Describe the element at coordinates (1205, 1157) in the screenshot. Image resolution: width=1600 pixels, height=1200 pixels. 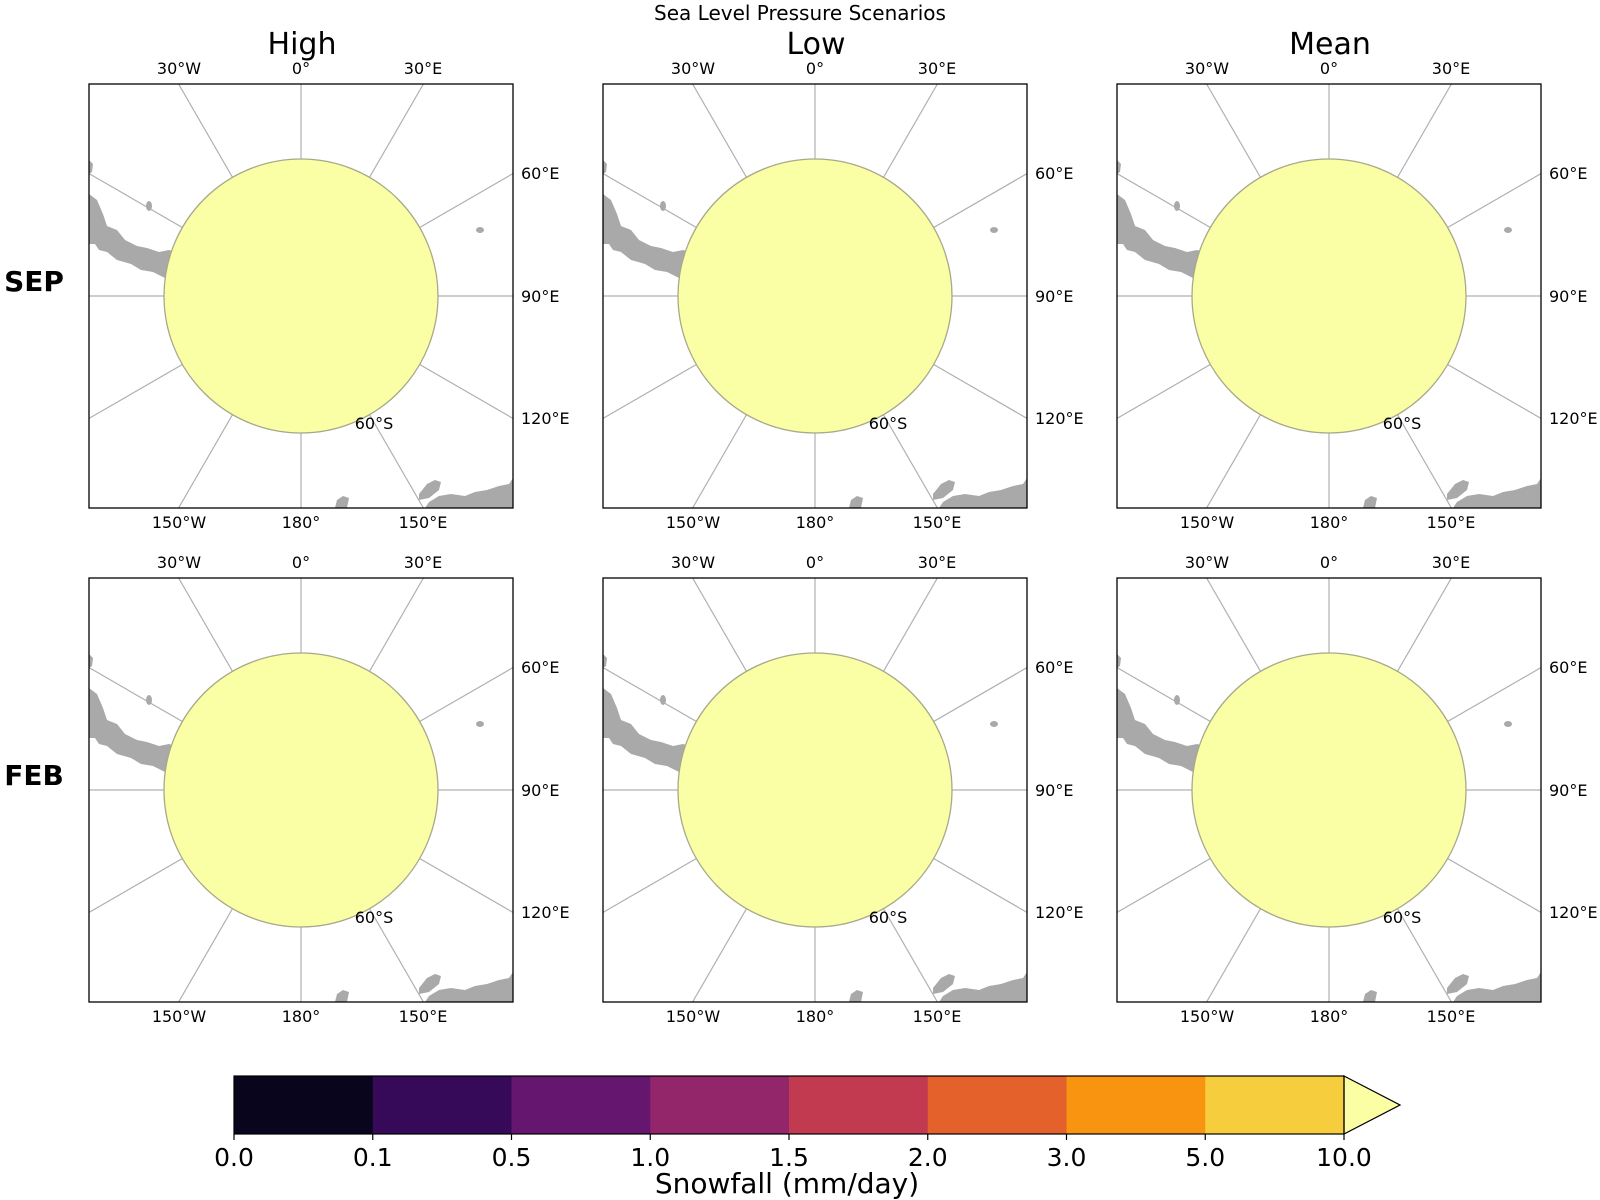
I see `colorbar-tick-label: 5.0` at that location.